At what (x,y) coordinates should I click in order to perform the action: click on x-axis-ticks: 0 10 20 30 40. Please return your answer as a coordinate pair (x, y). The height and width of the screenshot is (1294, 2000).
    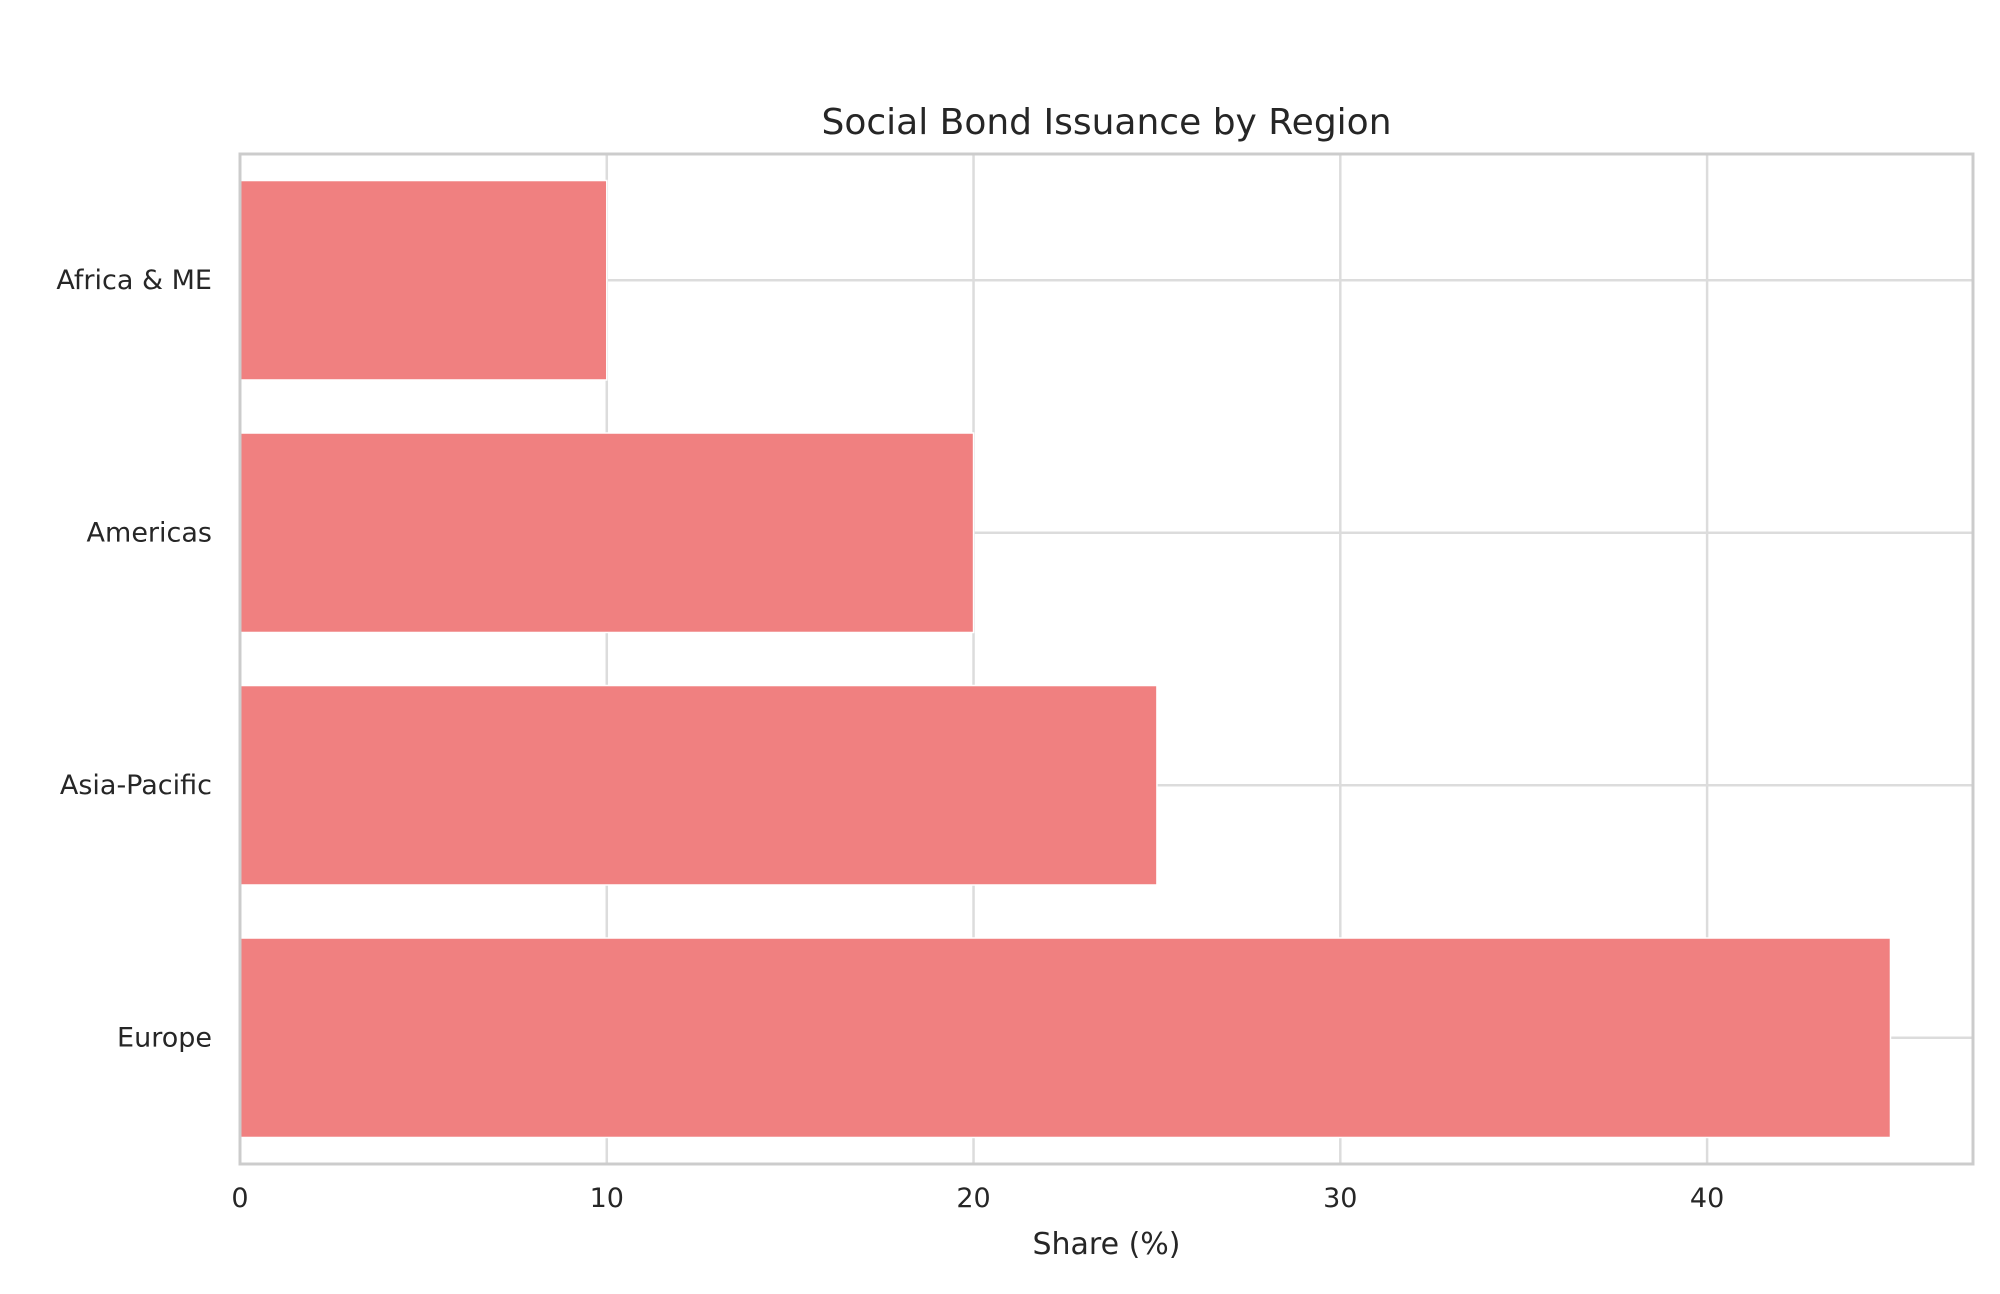
    Looking at the image, I should click on (977, 1198).